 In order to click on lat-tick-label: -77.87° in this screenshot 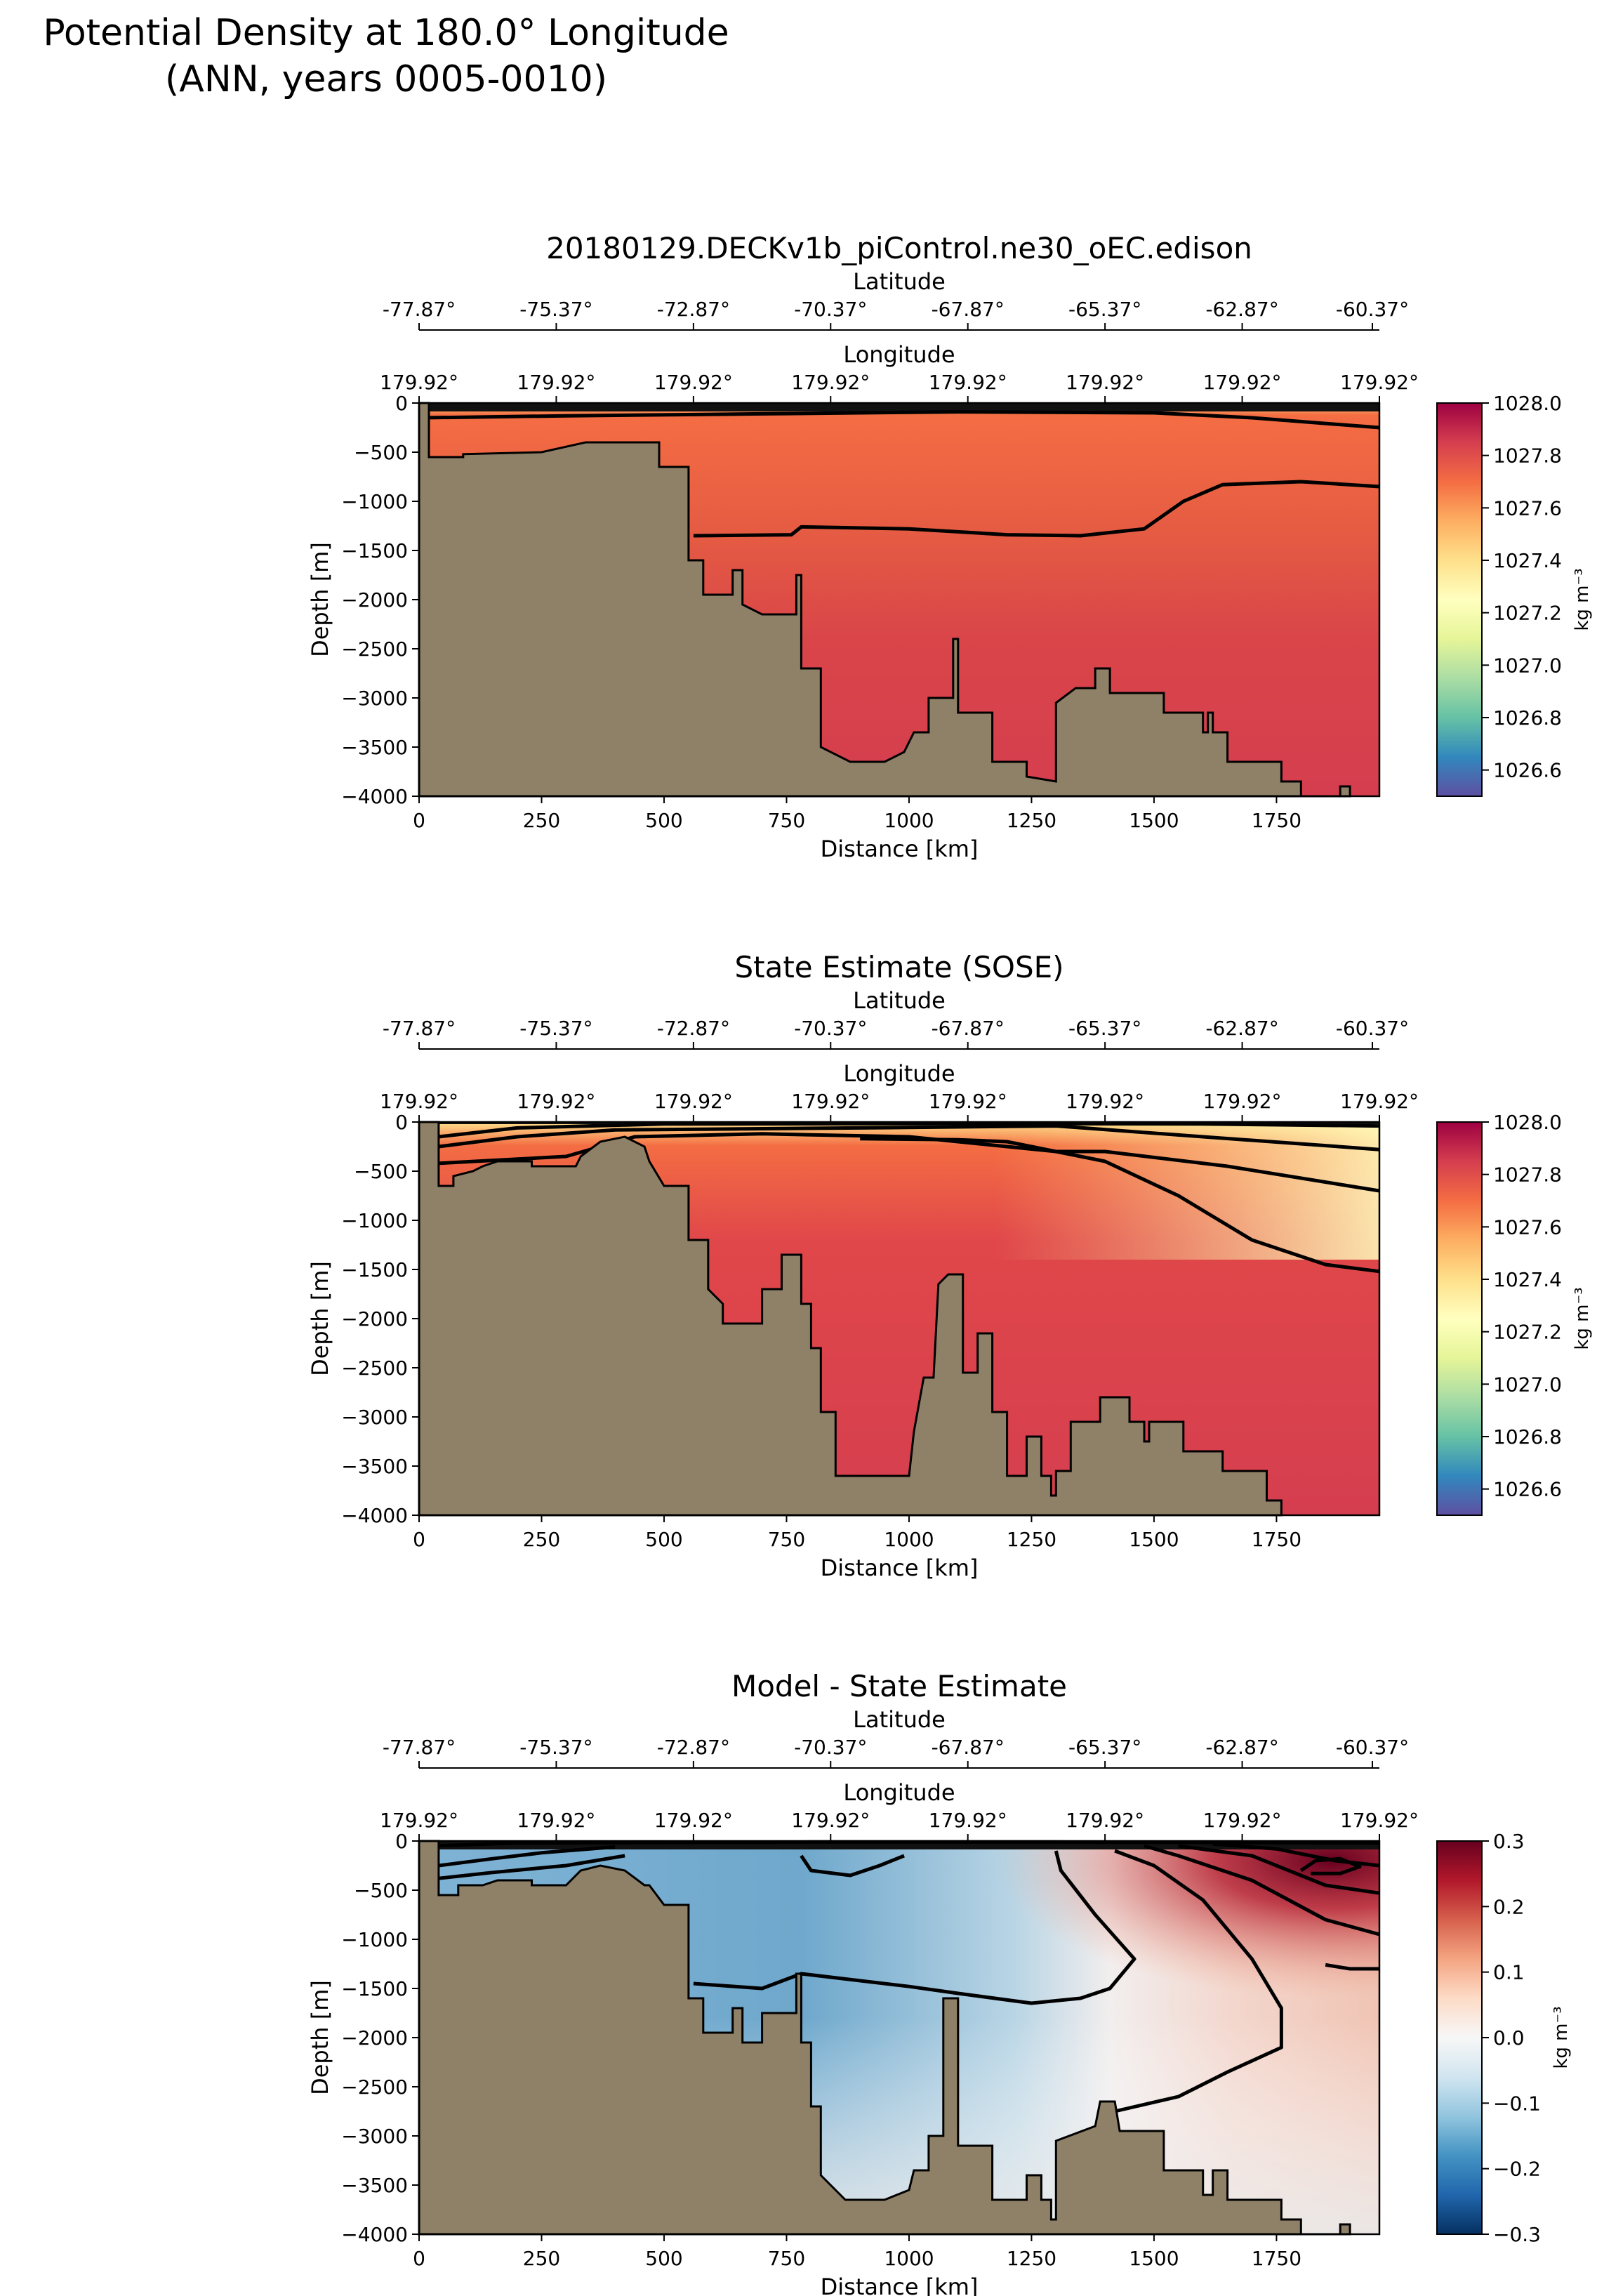, I will do `click(419, 309)`.